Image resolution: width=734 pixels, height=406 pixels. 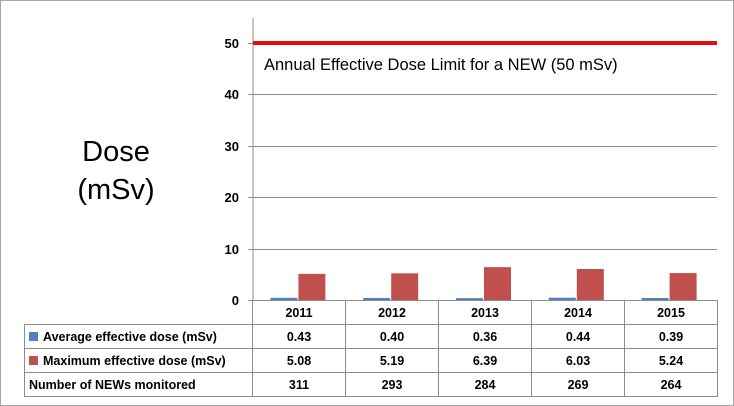 What do you see at coordinates (116, 190) in the screenshot?
I see `y-axis-label-line2: (mSv)` at bounding box center [116, 190].